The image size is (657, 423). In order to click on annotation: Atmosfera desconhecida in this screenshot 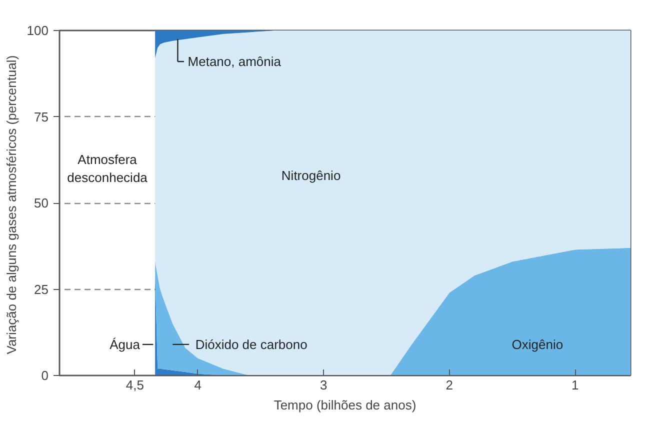, I will do `click(107, 168)`.